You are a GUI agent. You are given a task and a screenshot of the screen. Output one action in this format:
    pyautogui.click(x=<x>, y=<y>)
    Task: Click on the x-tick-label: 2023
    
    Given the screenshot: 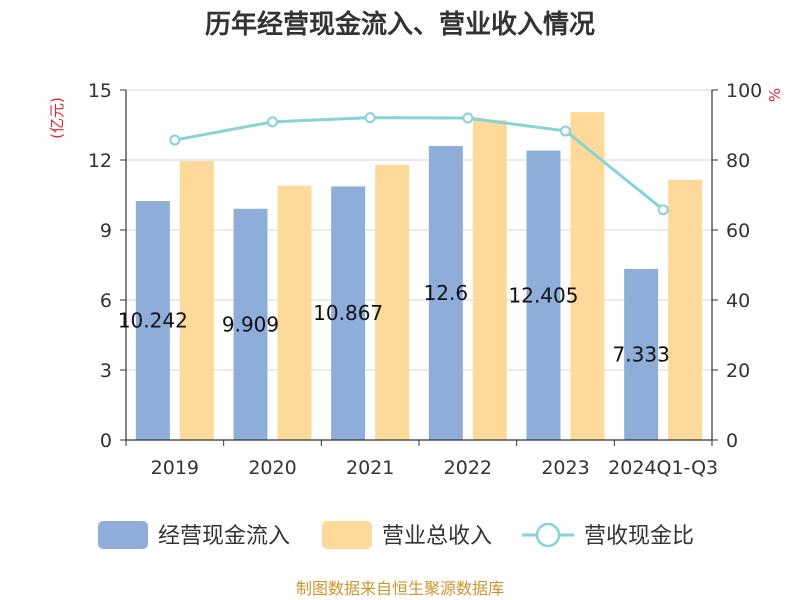 What is the action you would take?
    pyautogui.click(x=565, y=468)
    